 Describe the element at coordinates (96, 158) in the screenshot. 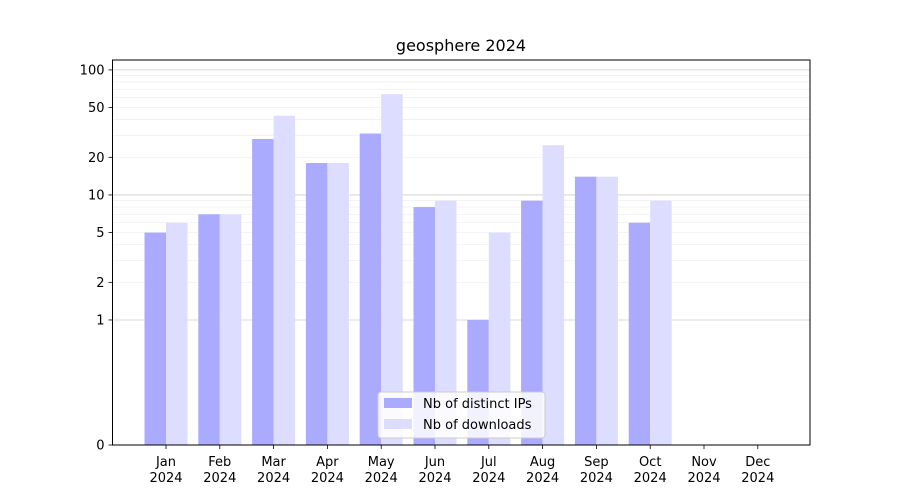

I see `y-tick-label: 20` at that location.